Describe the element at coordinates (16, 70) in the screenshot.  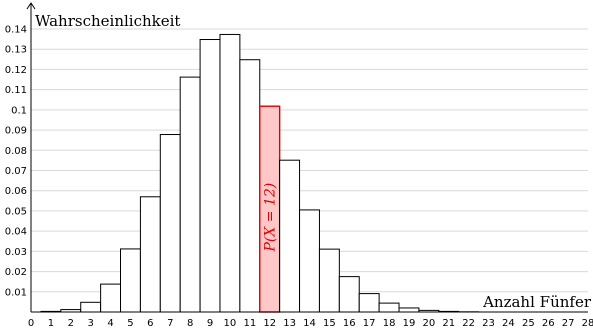
I see `y-tick-label: 0.12` at that location.